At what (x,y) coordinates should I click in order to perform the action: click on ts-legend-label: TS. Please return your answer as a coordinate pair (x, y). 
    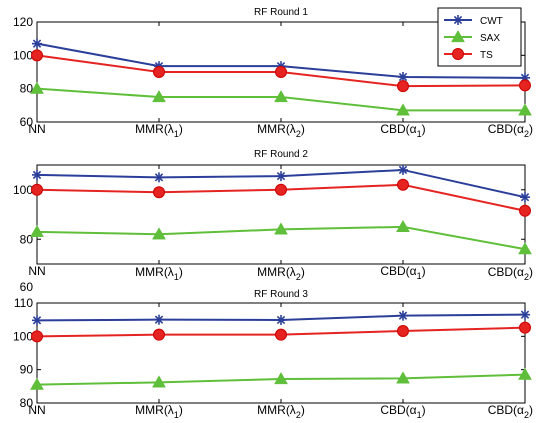
    Looking at the image, I should click on (486, 55).